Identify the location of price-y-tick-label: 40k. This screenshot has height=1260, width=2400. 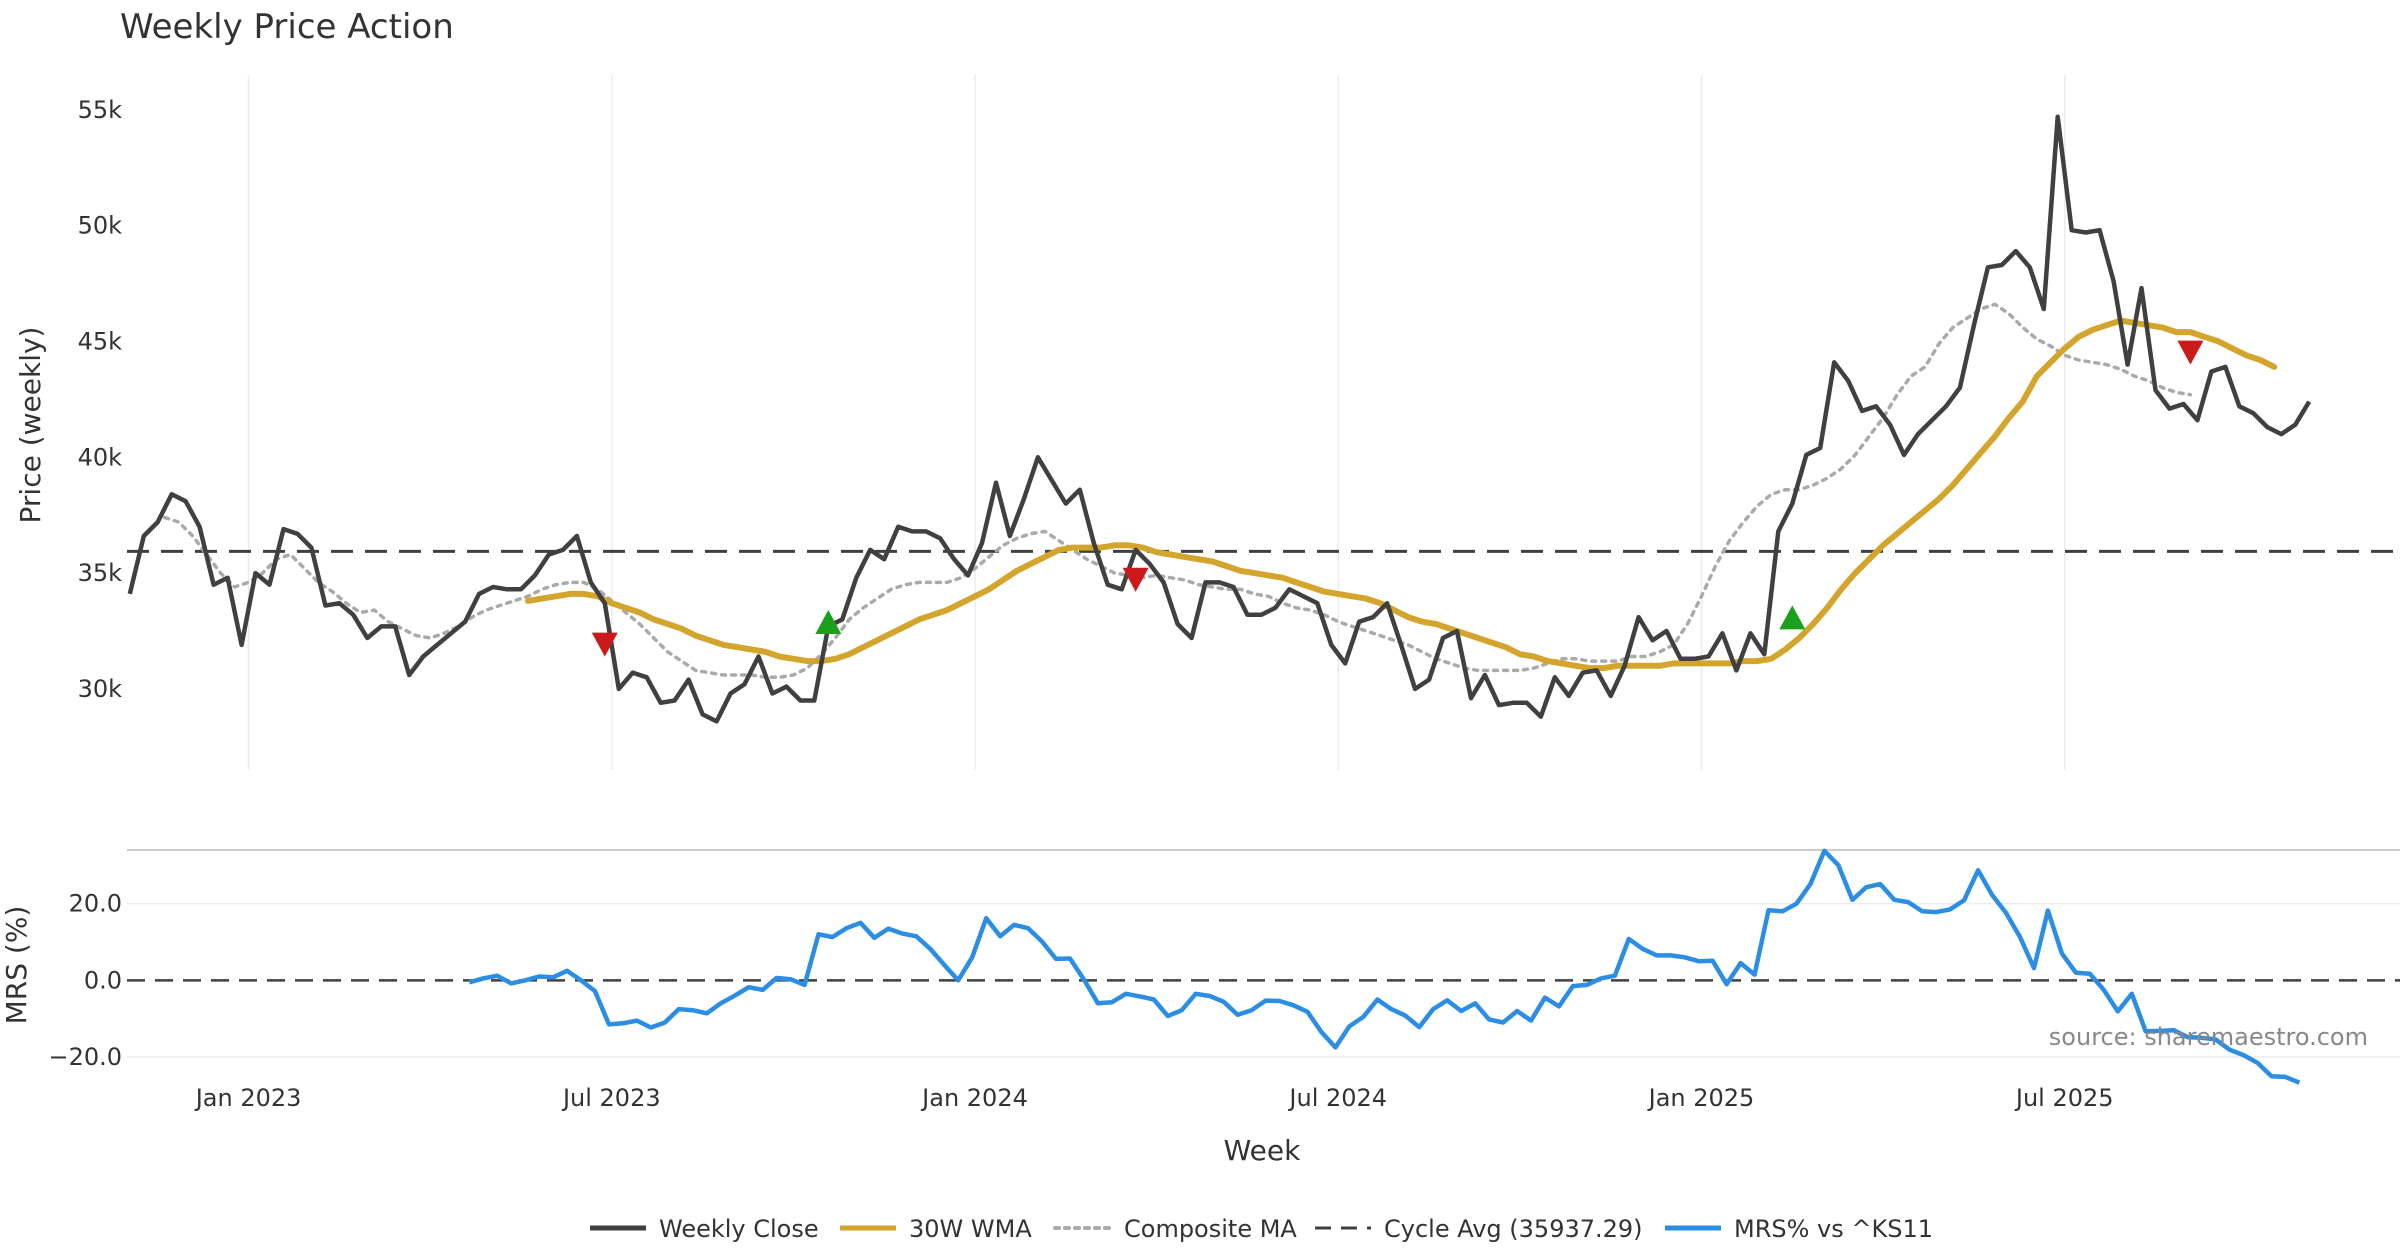
(100, 457).